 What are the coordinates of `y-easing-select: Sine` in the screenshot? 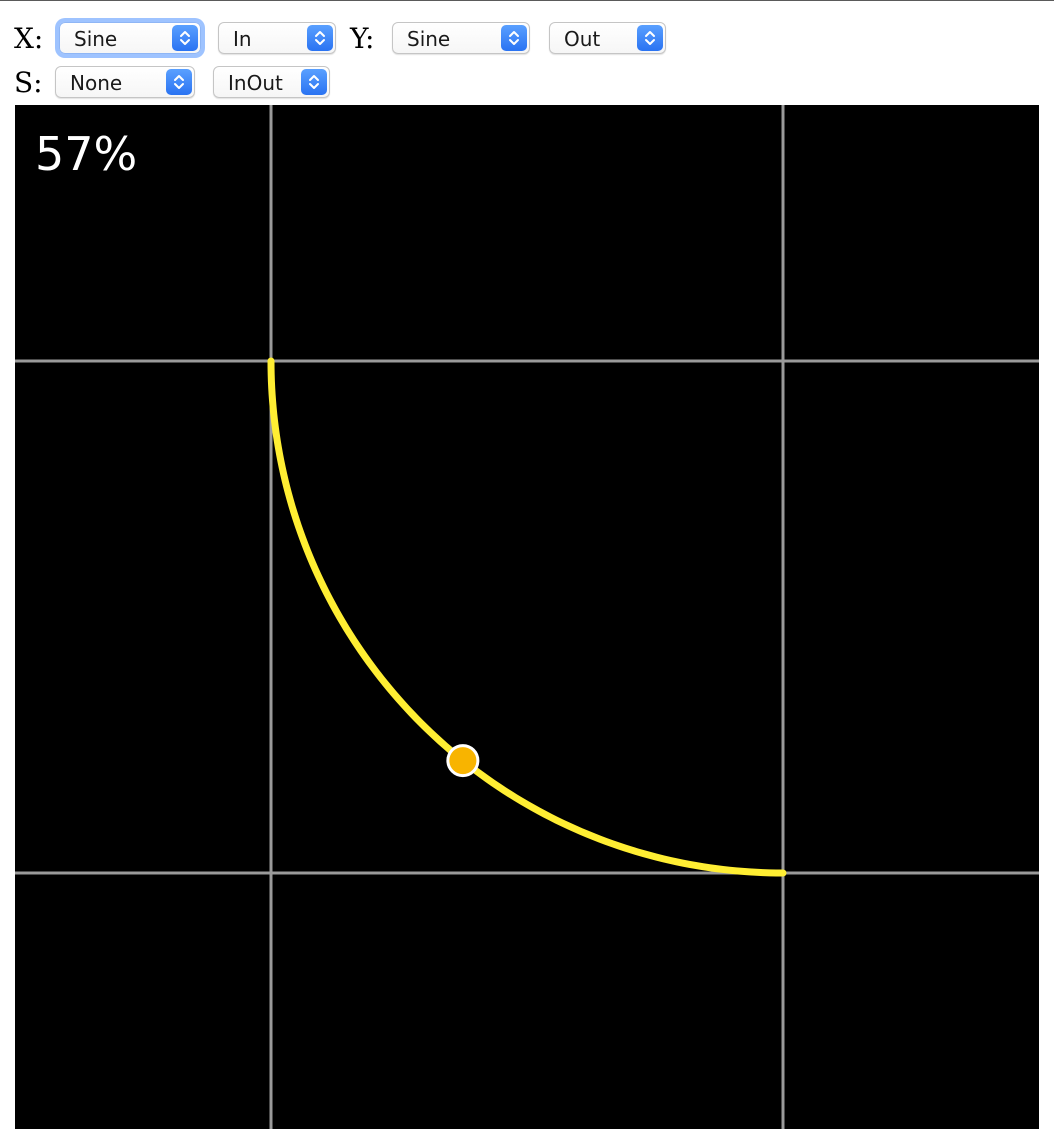 It's located at (461, 38).